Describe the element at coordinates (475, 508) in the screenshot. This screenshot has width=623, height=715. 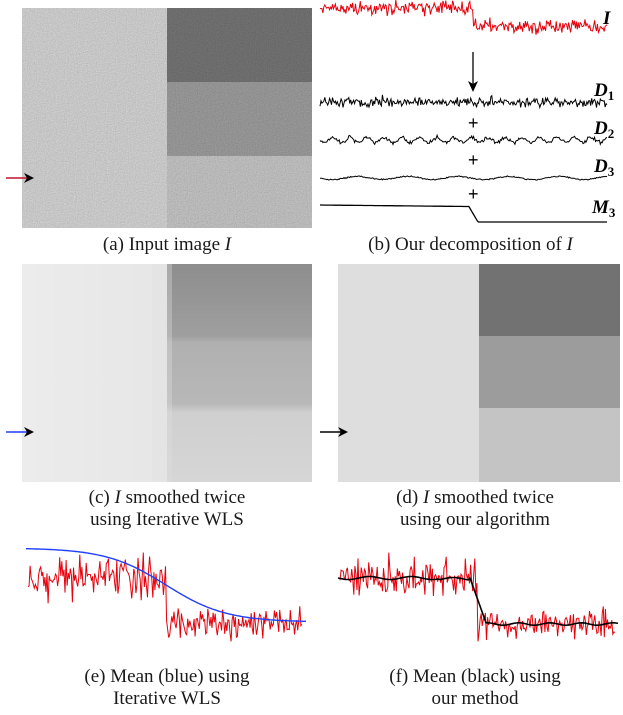
I see `caption-d: (d) I smoothed twice using our algorithm` at that location.